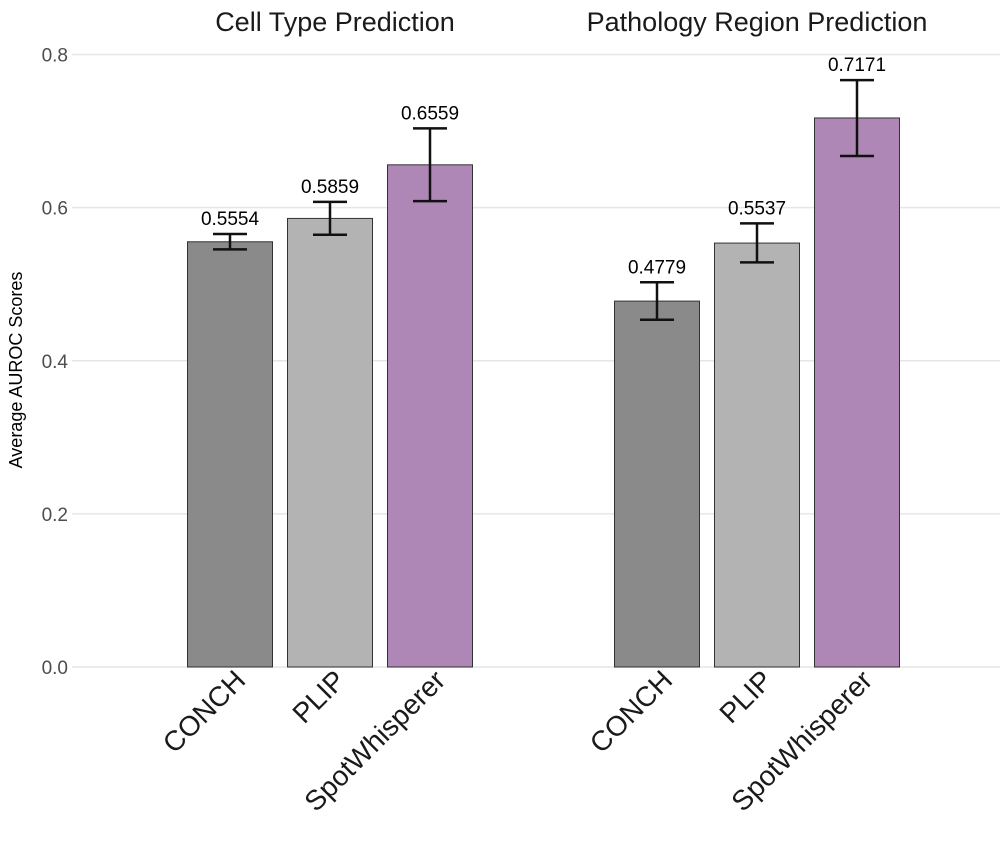 This screenshot has height=842, width=1000. I want to click on y-axis-label: Average AUROC Scores, so click(16, 370).